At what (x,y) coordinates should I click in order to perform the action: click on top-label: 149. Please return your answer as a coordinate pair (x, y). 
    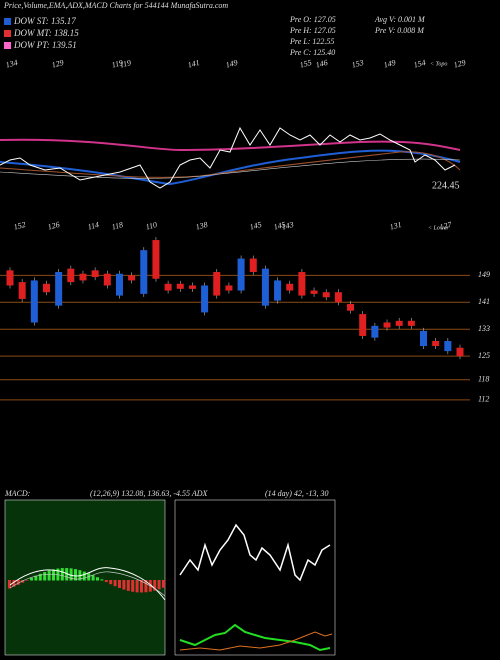
    Looking at the image, I should click on (232, 64).